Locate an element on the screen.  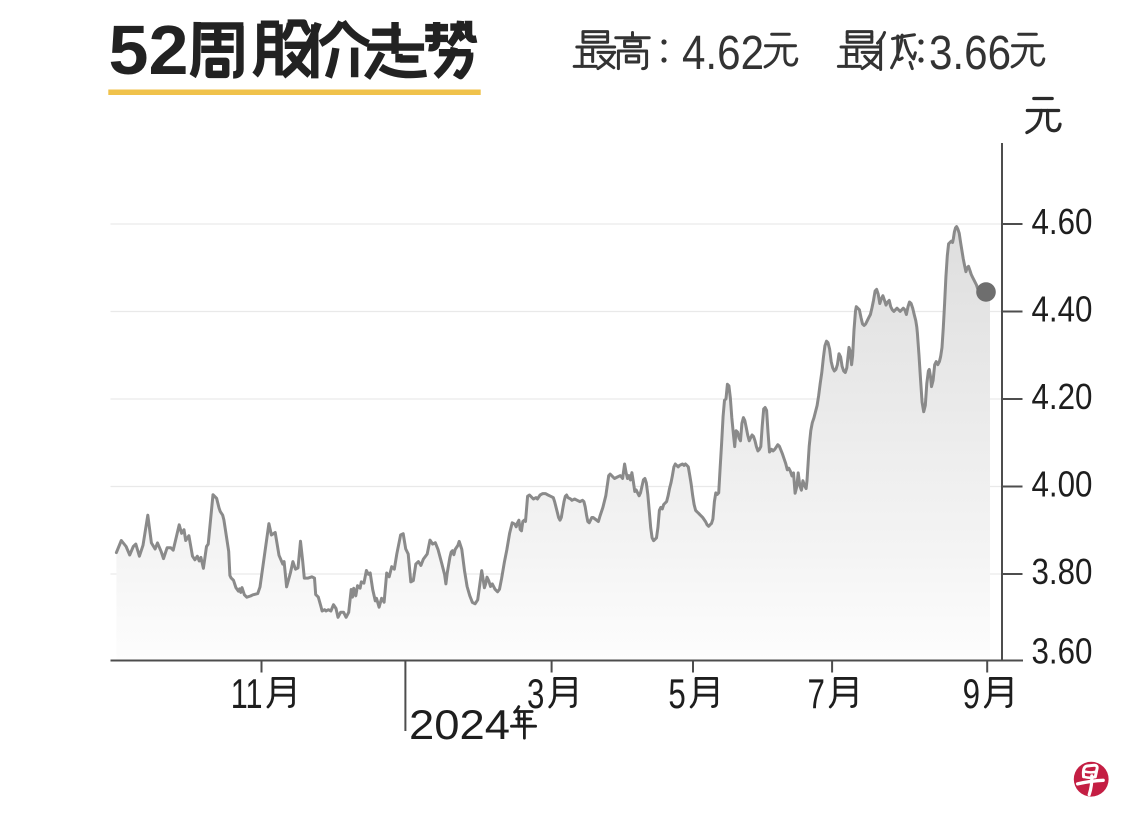
svg-text: 3 is located at coordinates (535, 693).